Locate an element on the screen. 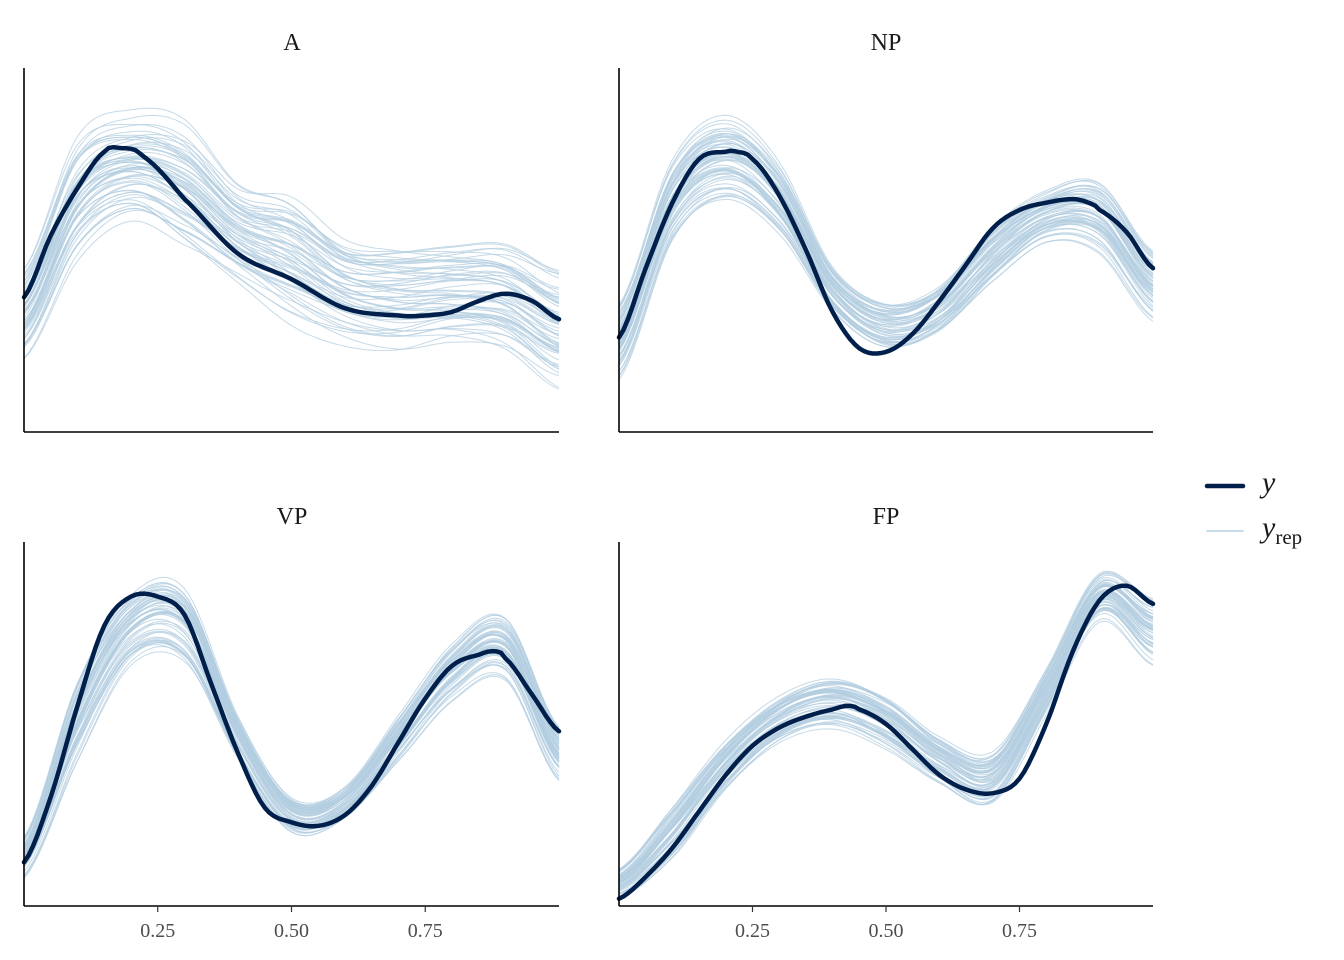 This screenshot has height=960, width=1344. panel-title: A is located at coordinates (292, 43).